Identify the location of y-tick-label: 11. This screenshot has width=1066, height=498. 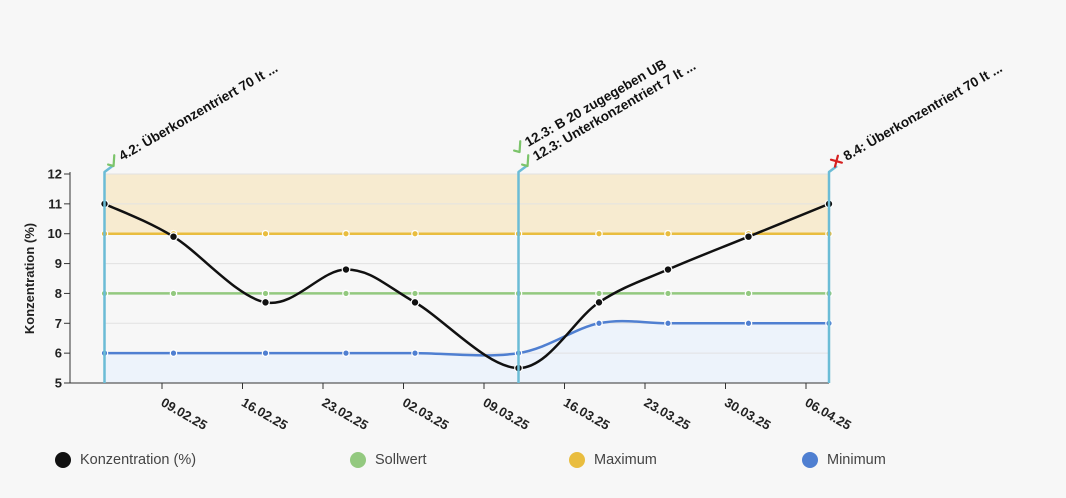
(55, 203).